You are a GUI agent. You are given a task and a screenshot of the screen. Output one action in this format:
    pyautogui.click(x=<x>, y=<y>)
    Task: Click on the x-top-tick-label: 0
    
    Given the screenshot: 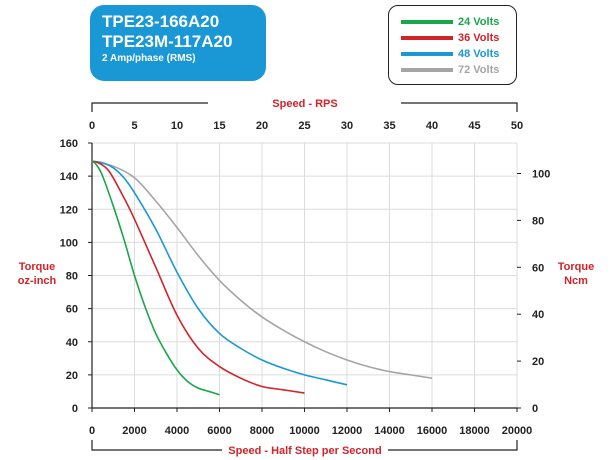 What is the action you would take?
    pyautogui.click(x=92, y=126)
    